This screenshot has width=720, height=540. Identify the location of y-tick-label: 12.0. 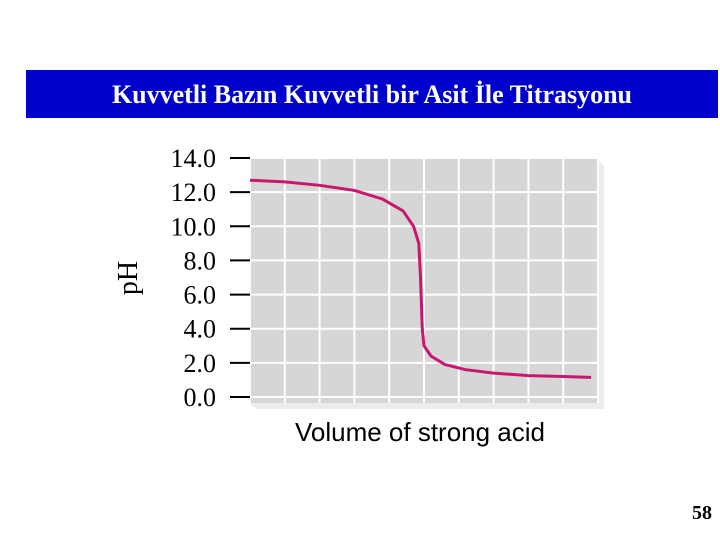
(194, 192).